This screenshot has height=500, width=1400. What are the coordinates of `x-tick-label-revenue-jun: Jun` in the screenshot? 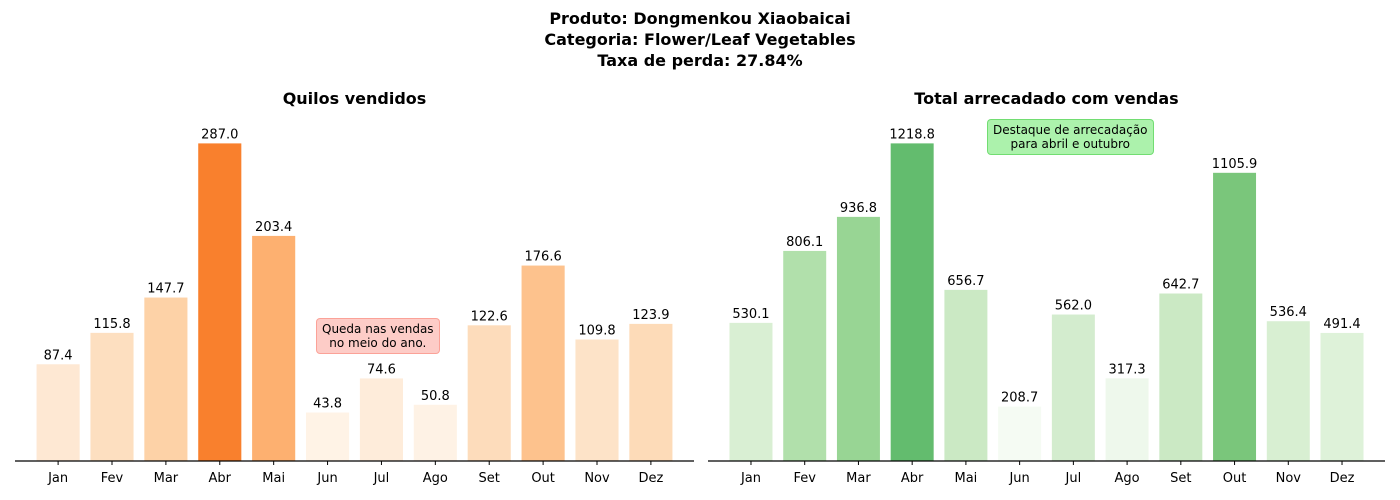 It's located at (1018, 478).